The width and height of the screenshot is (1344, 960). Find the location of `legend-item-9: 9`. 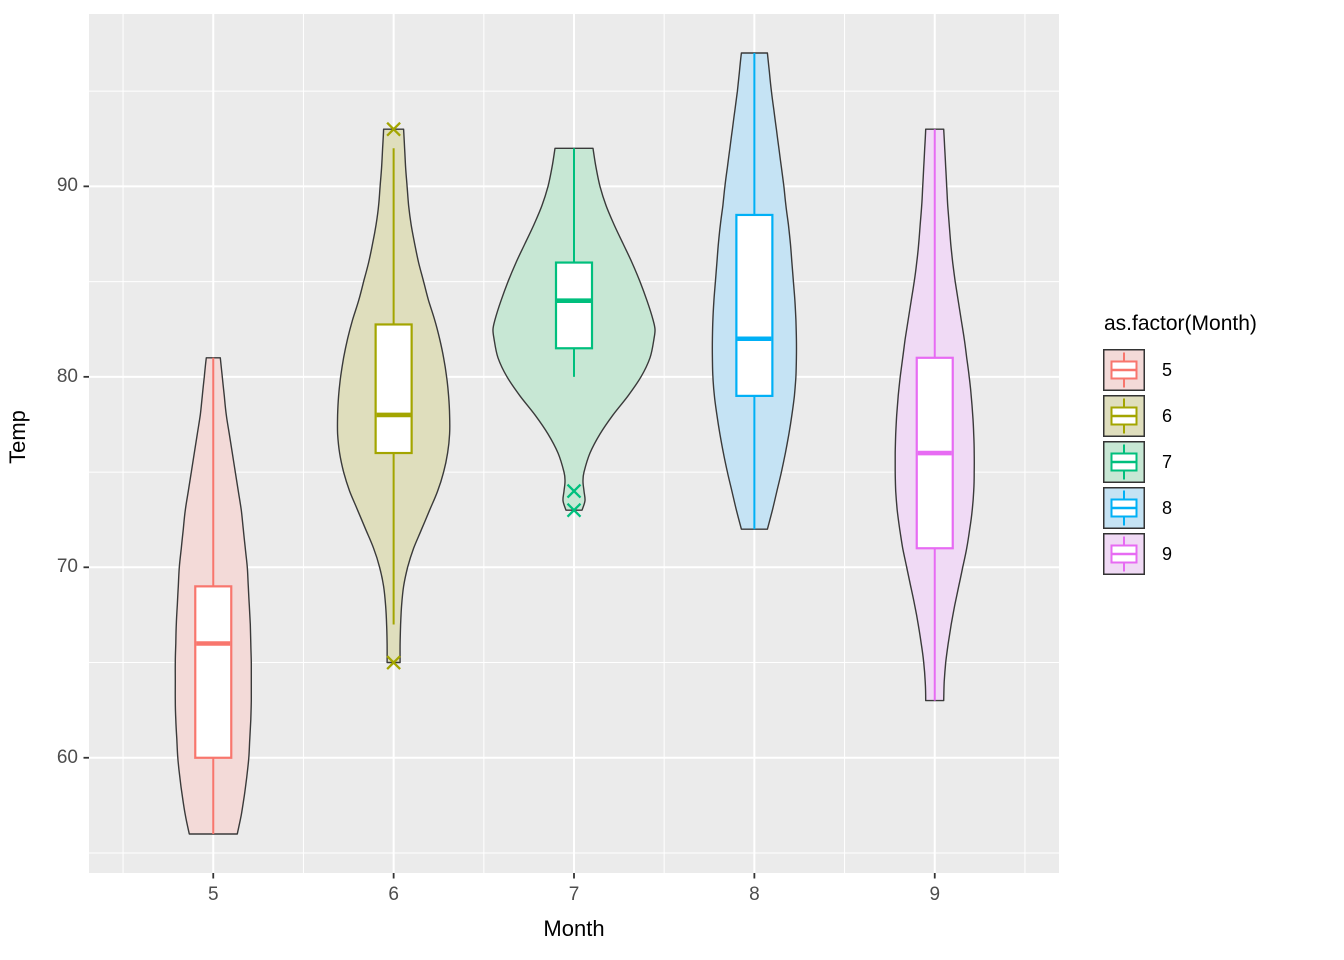

legend-item-9: 9 is located at coordinates (1180, 554).